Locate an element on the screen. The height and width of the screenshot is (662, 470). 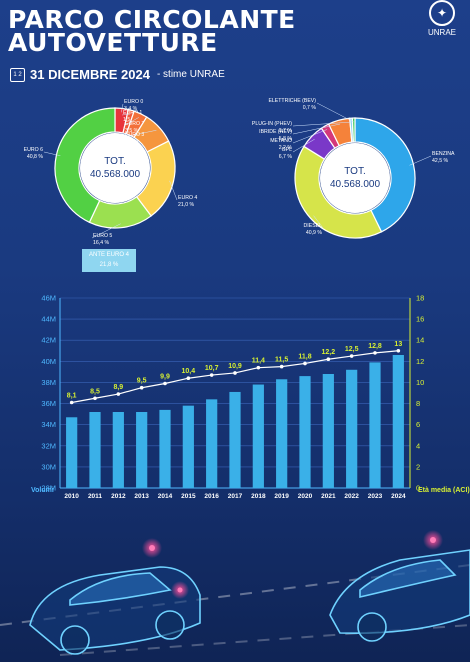
x-tick-label: 2013 is located at coordinates (141, 496).